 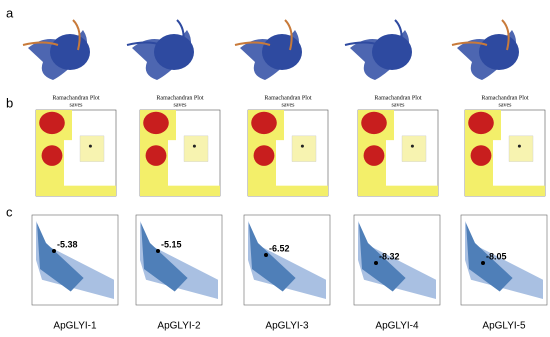 What do you see at coordinates (287, 326) in the screenshot?
I see `protein-name: ApGLYI-3` at bounding box center [287, 326].